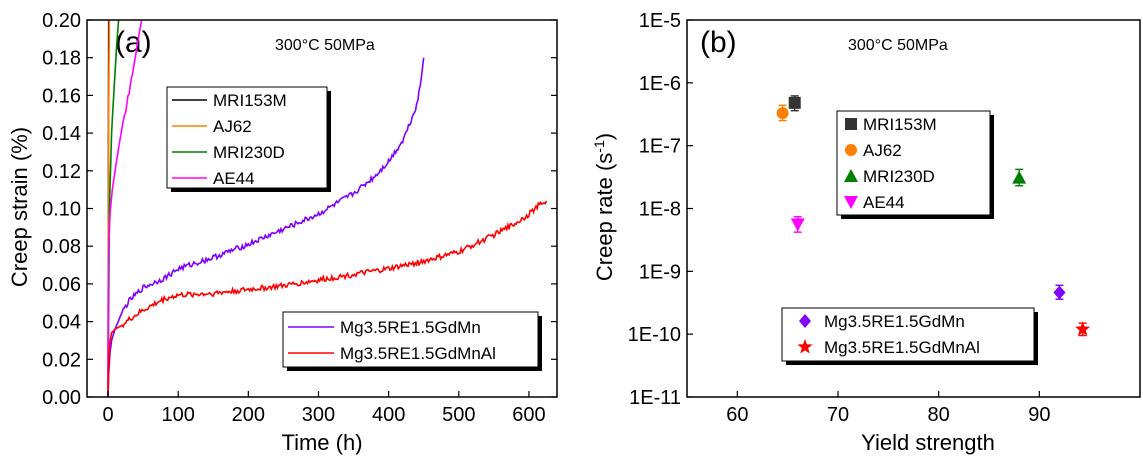  What do you see at coordinates (249, 152) in the screenshot?
I see `legend-label-mri230d: MRI230D` at bounding box center [249, 152].